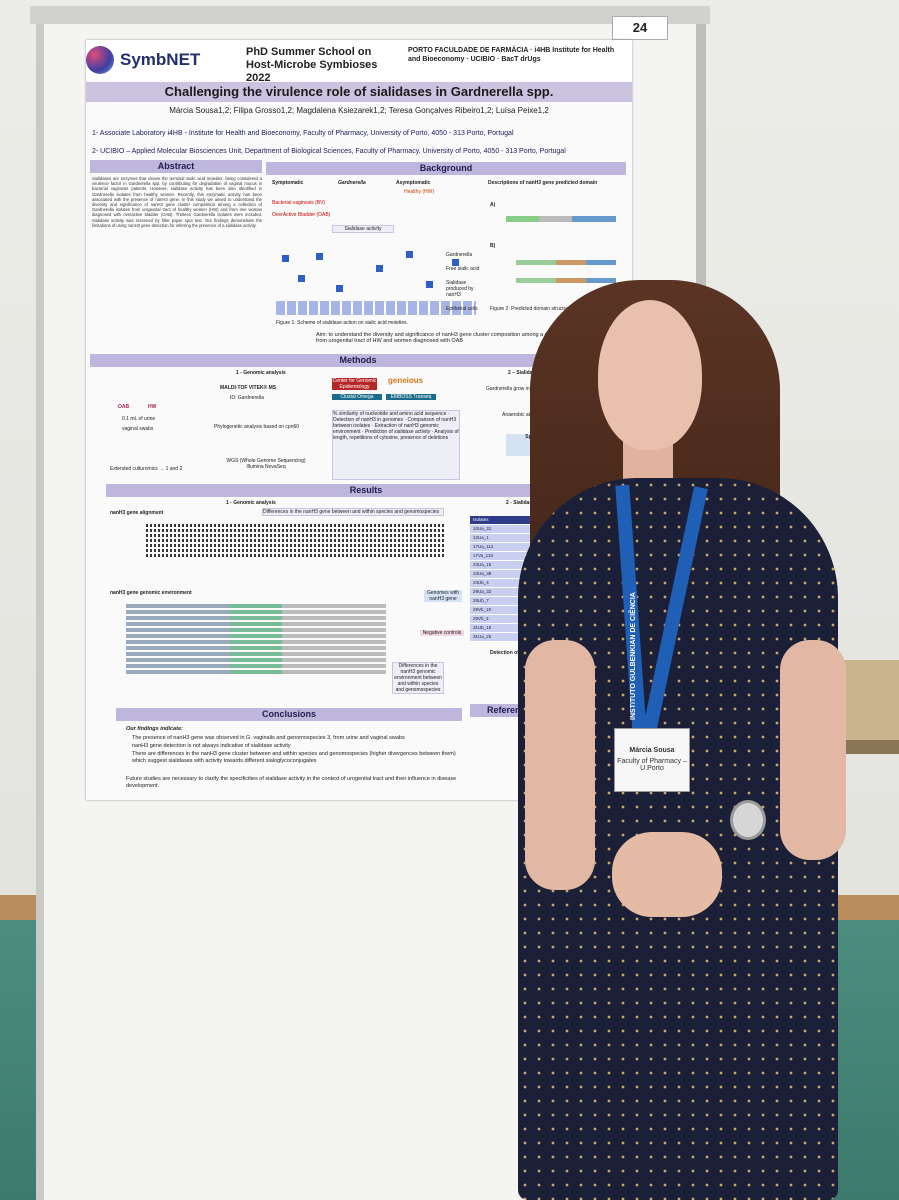  Describe the element at coordinates (500, 565) in the screenshot. I see `table-row: 23Ua_15` at that location.